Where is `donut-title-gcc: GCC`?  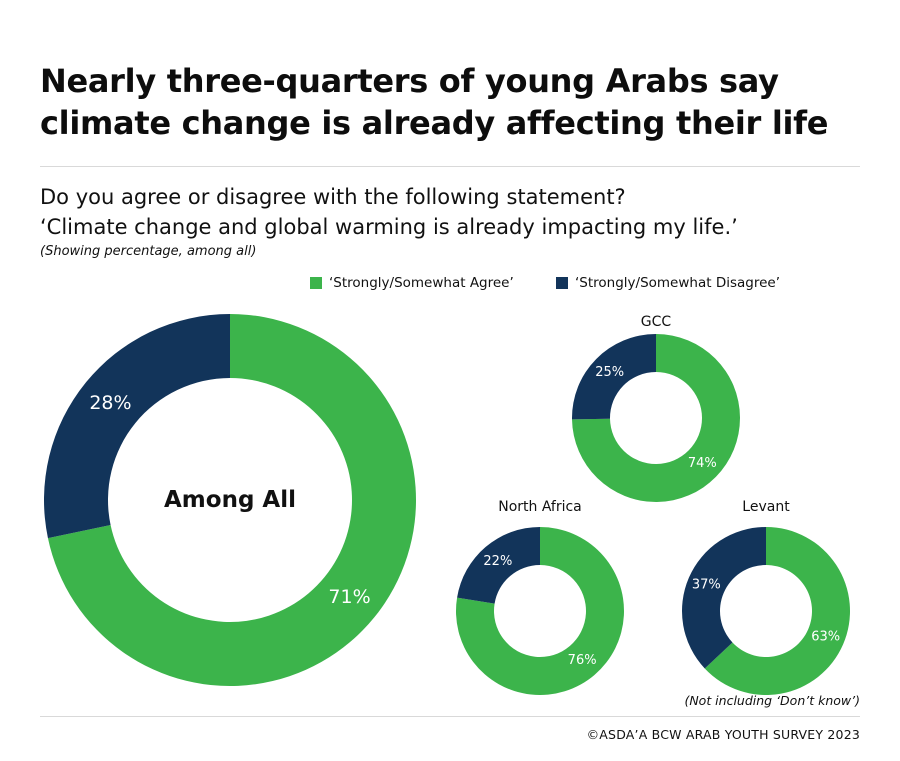 donut-title-gcc: GCC is located at coordinates (656, 322).